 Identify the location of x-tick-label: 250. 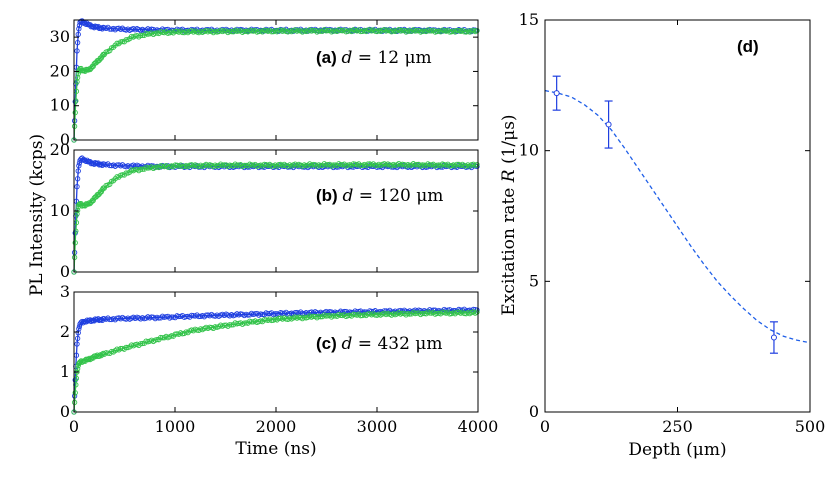
(677, 426).